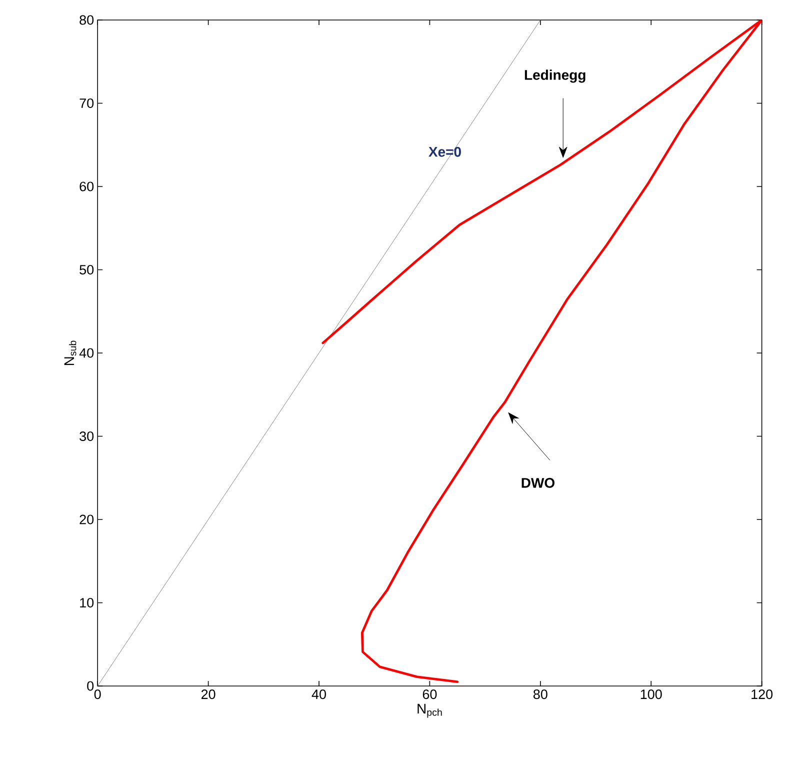 This screenshot has width=787, height=769. I want to click on series-label: Xe=0, so click(444, 151).